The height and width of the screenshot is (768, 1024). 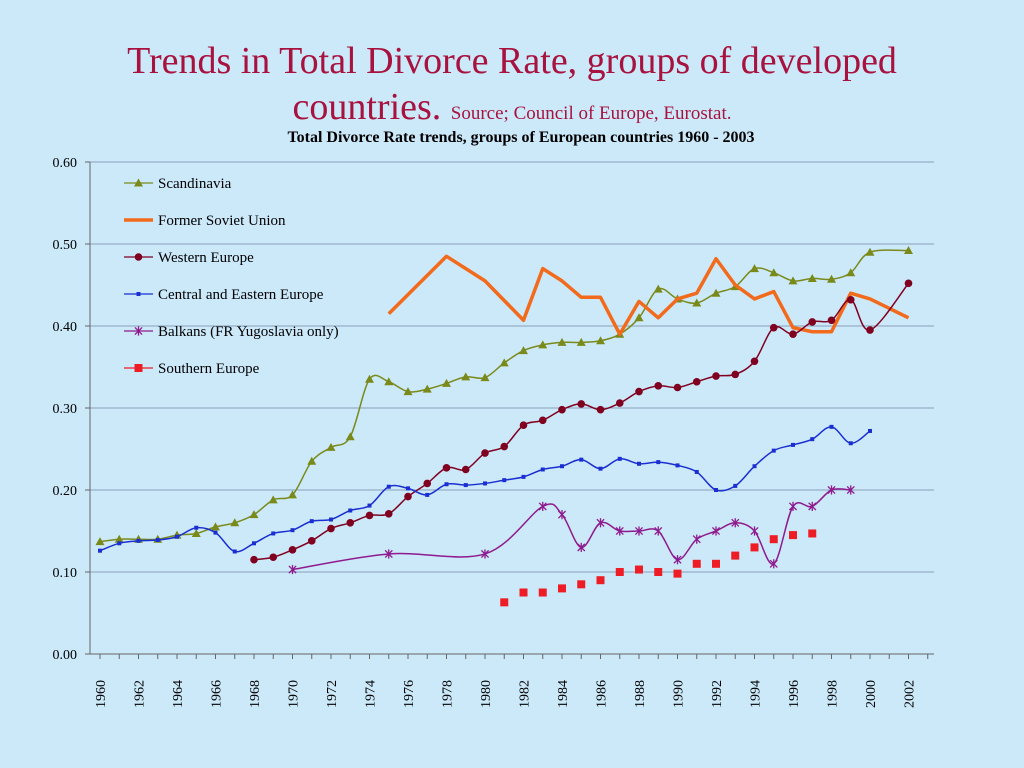 I want to click on x-tick-label: 1972, so click(x=332, y=694).